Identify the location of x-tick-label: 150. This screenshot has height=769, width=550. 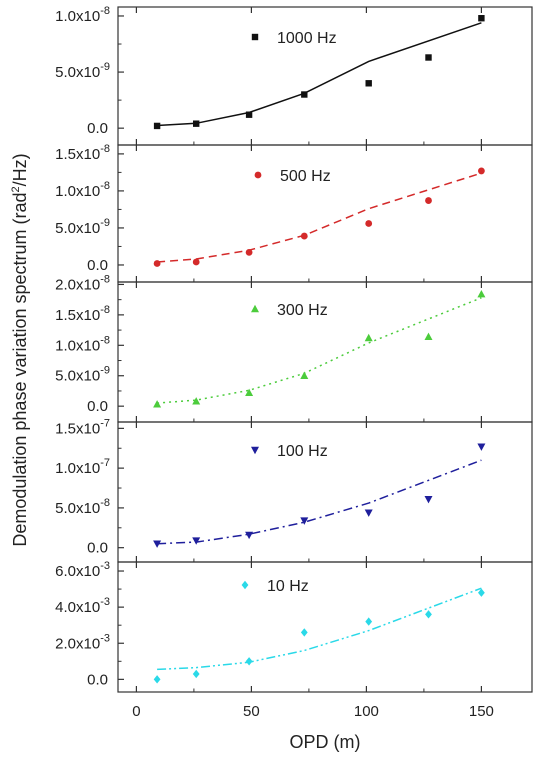
(481, 711).